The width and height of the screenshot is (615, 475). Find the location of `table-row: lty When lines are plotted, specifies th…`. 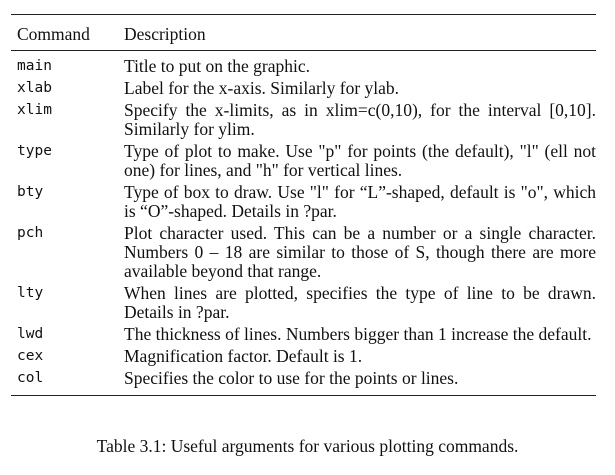

table-row: lty When lines are plotted, specifies th… is located at coordinates (303, 304).